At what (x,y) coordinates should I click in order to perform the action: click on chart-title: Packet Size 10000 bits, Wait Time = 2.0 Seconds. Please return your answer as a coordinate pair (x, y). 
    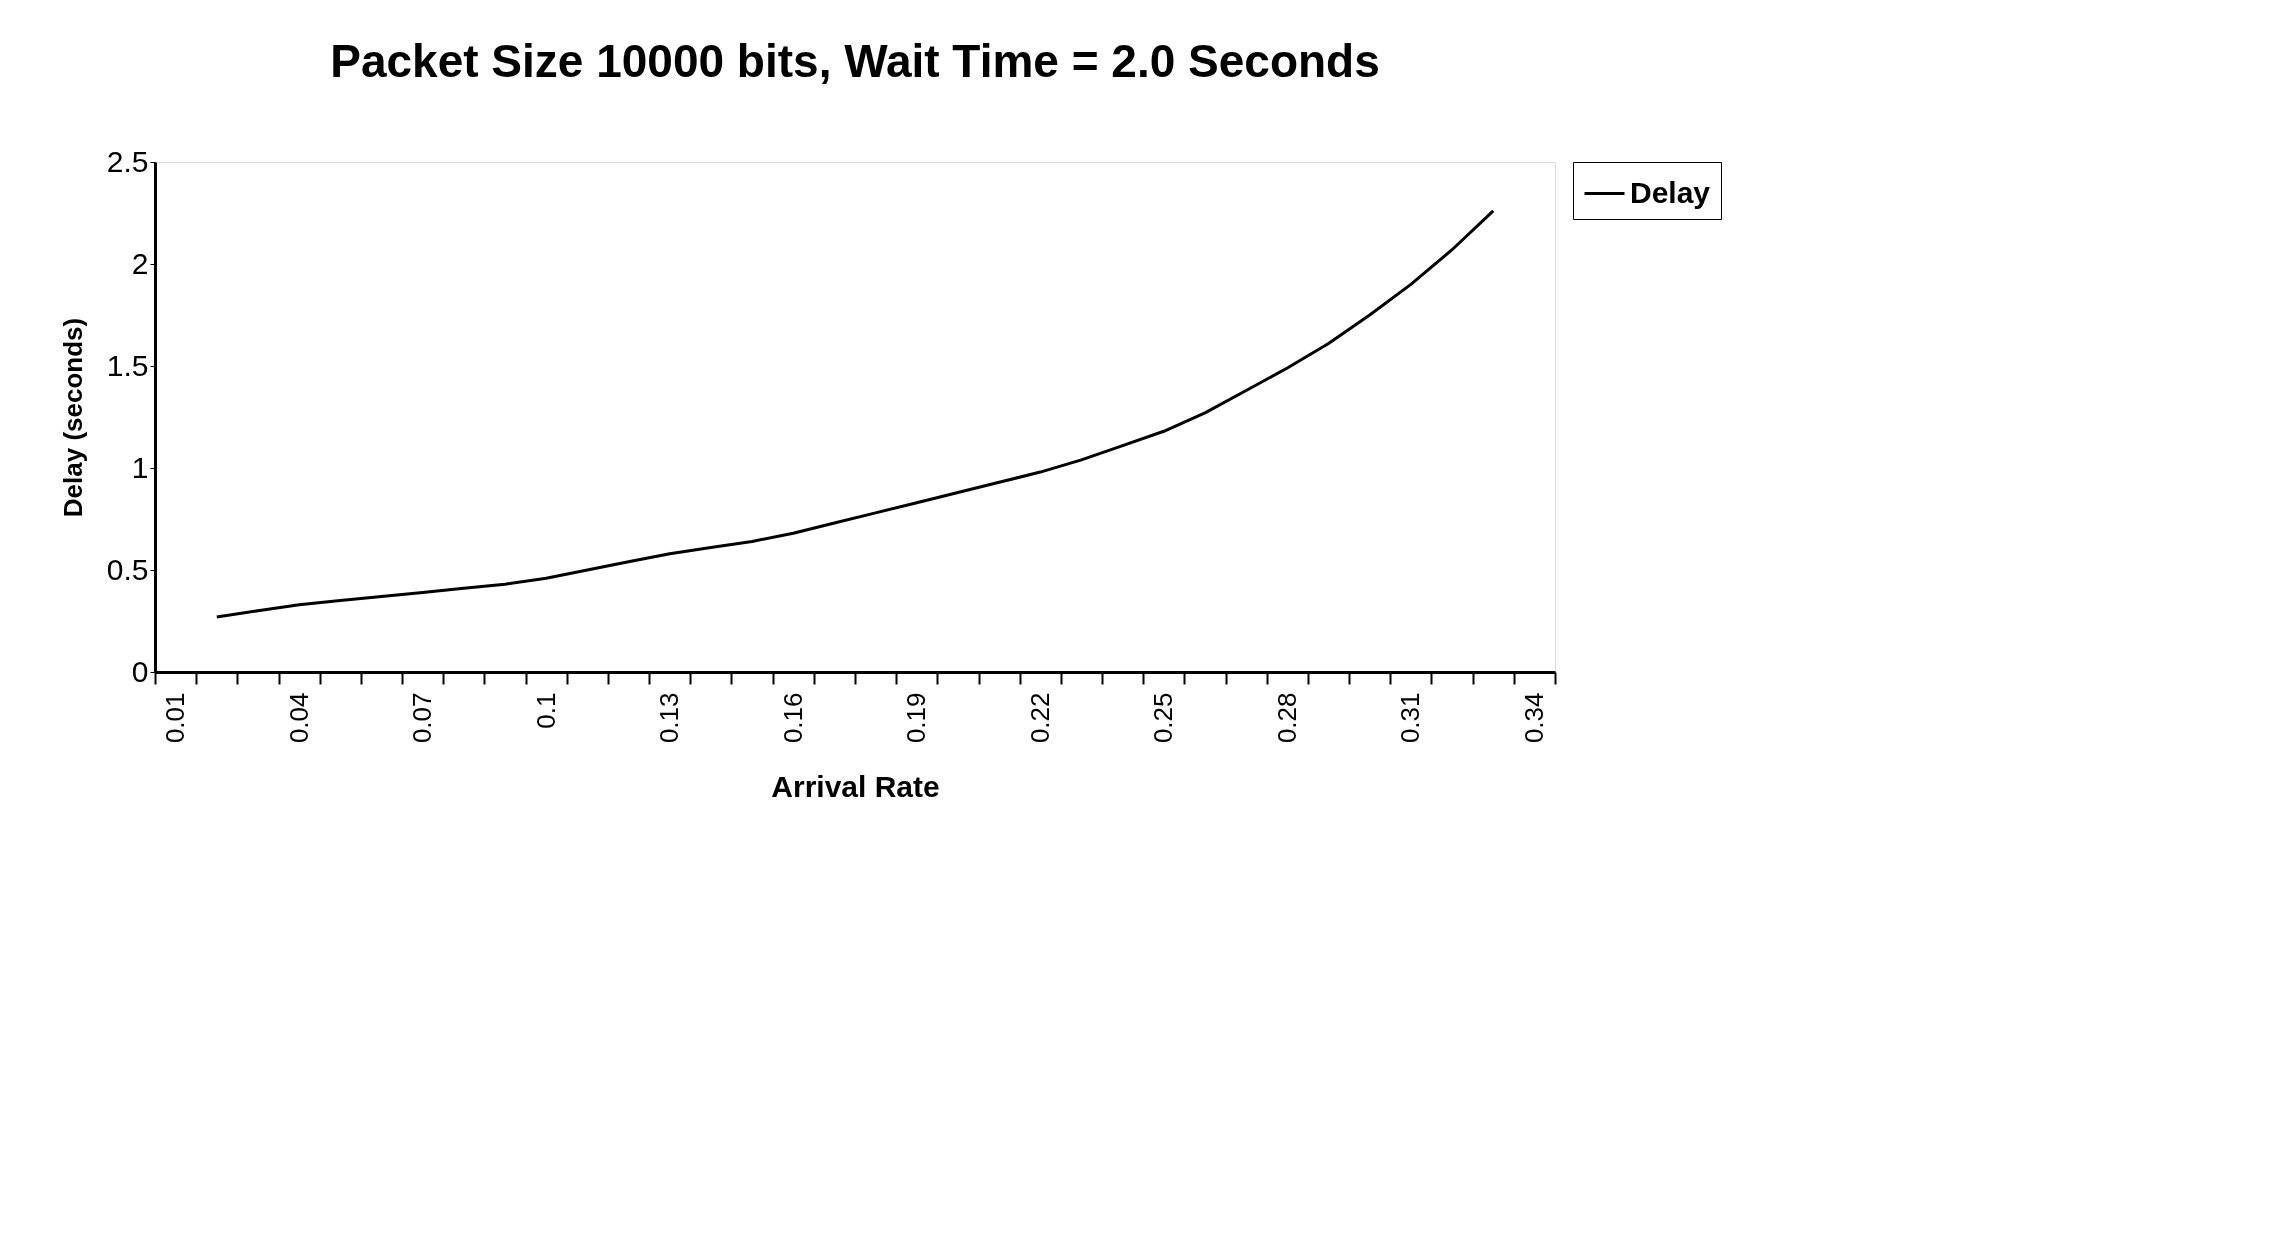
    Looking at the image, I should click on (855, 61).